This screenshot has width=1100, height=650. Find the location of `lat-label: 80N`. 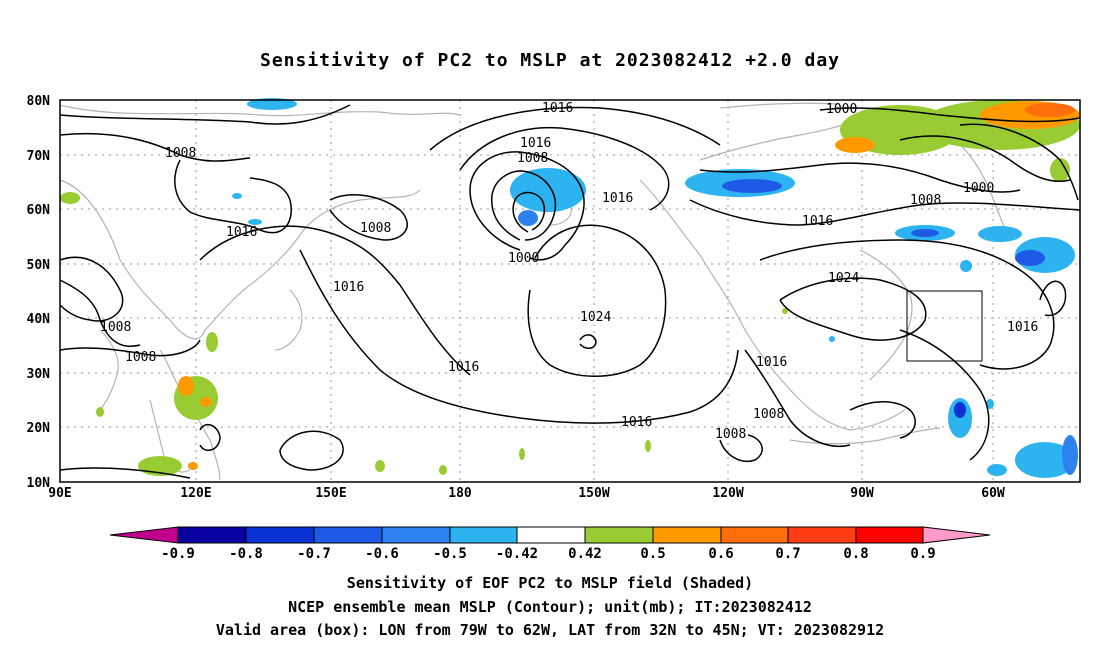

lat-label: 80N is located at coordinates (39, 101).